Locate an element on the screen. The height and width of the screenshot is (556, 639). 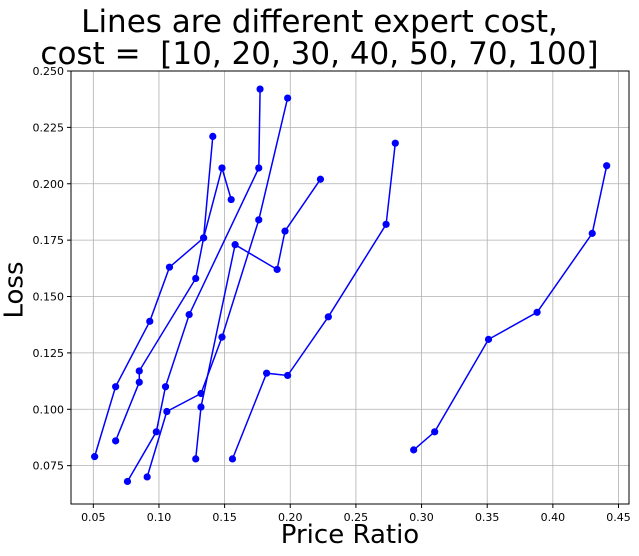
chart-title-line-2: cost = [10, 20, 30, 40, 50, 70, 100] is located at coordinates (319, 54).